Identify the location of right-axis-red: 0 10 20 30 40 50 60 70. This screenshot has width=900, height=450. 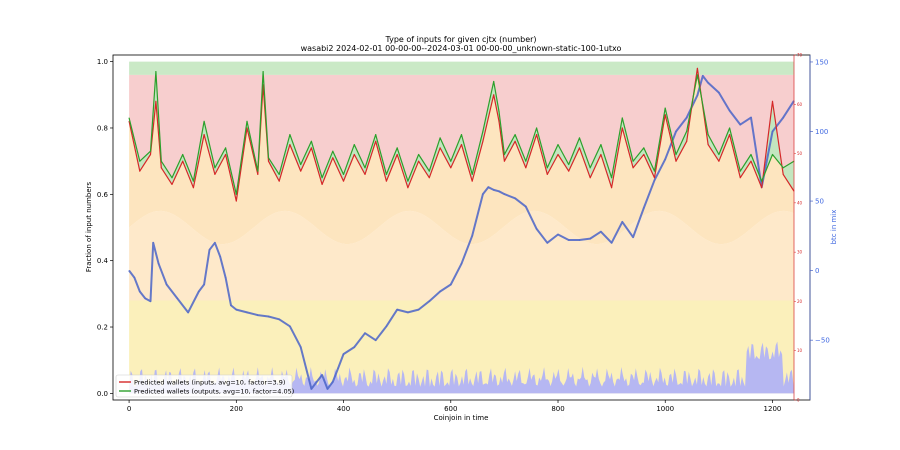
(798, 228).